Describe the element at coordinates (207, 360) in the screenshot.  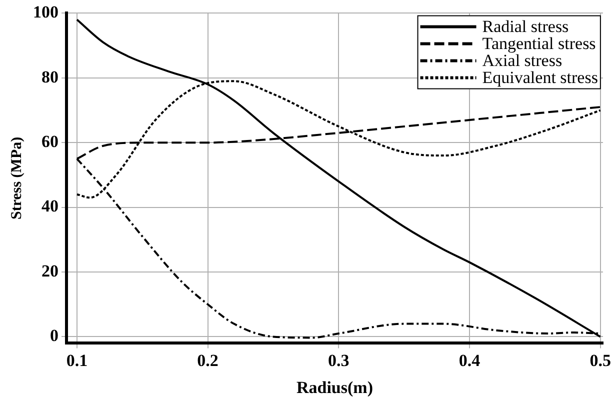
I see `x-tick-label: 0.2` at that location.